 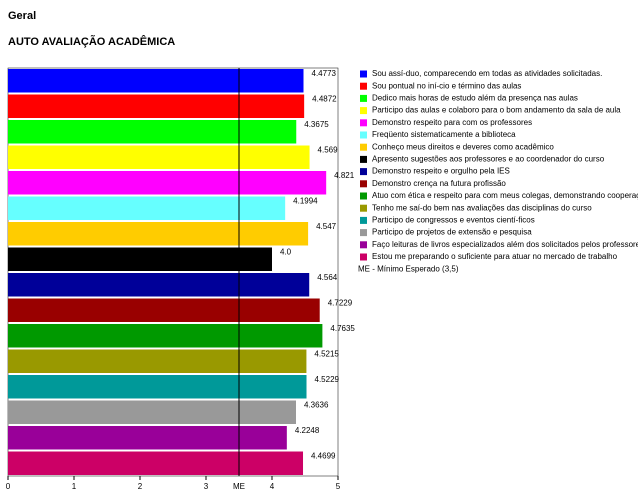 I want to click on value-label: 4.3636, so click(x=316, y=405).